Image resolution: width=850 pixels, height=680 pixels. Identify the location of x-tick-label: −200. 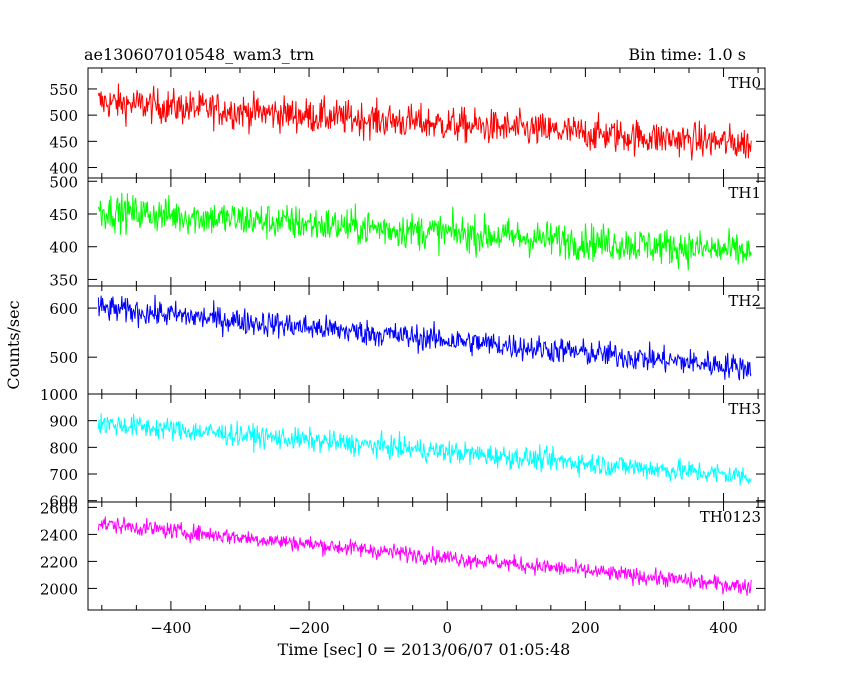
(308, 628).